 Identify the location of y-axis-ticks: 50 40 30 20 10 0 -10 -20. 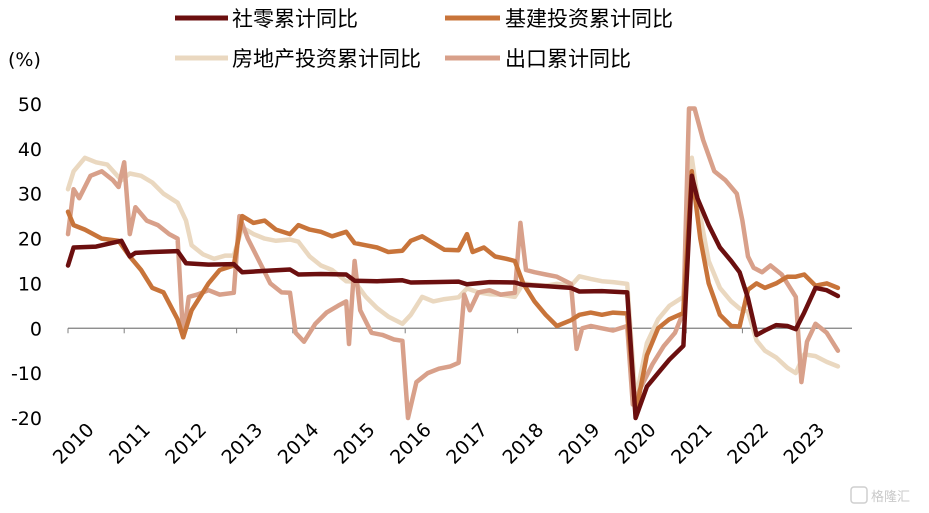
(26, 262).